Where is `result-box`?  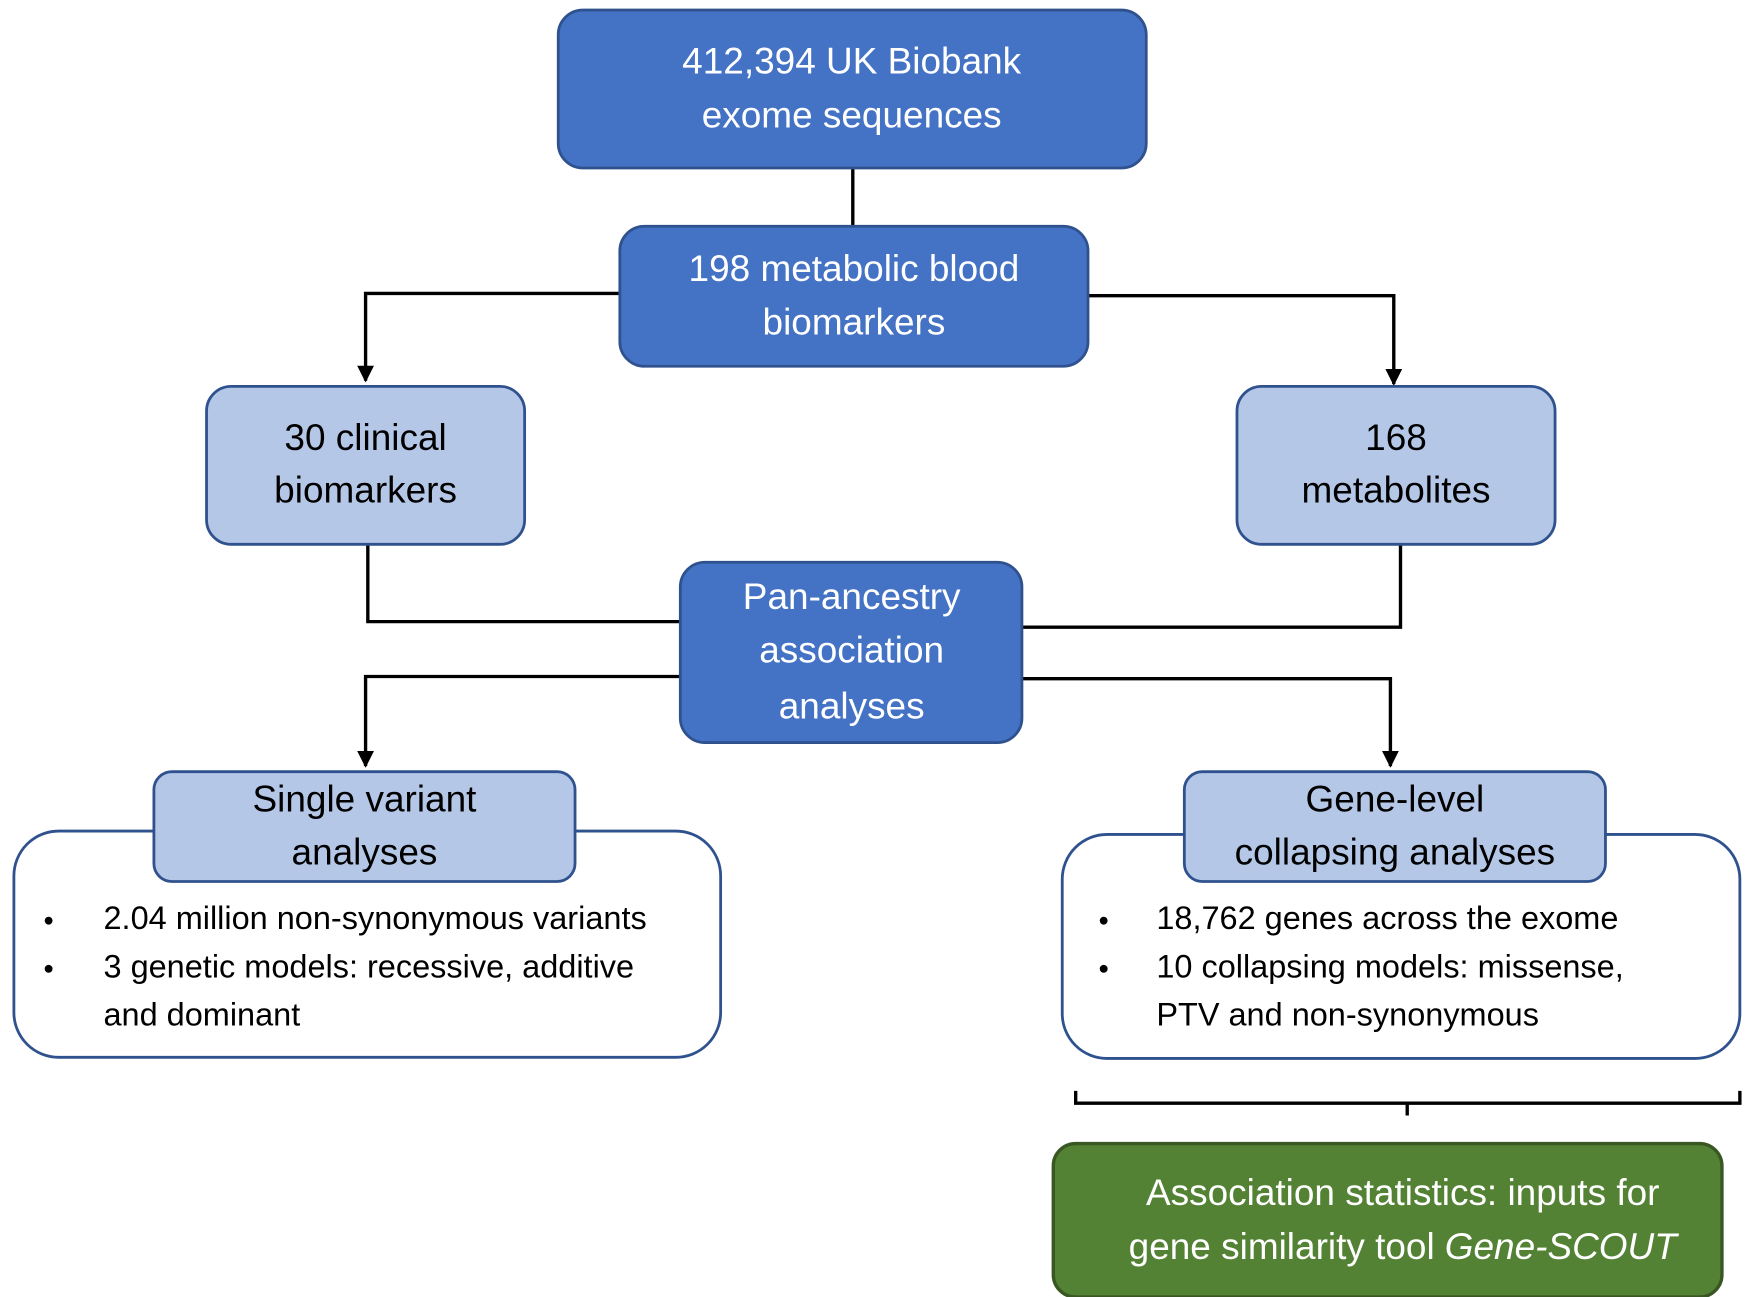 result-box is located at coordinates (1387, 1219).